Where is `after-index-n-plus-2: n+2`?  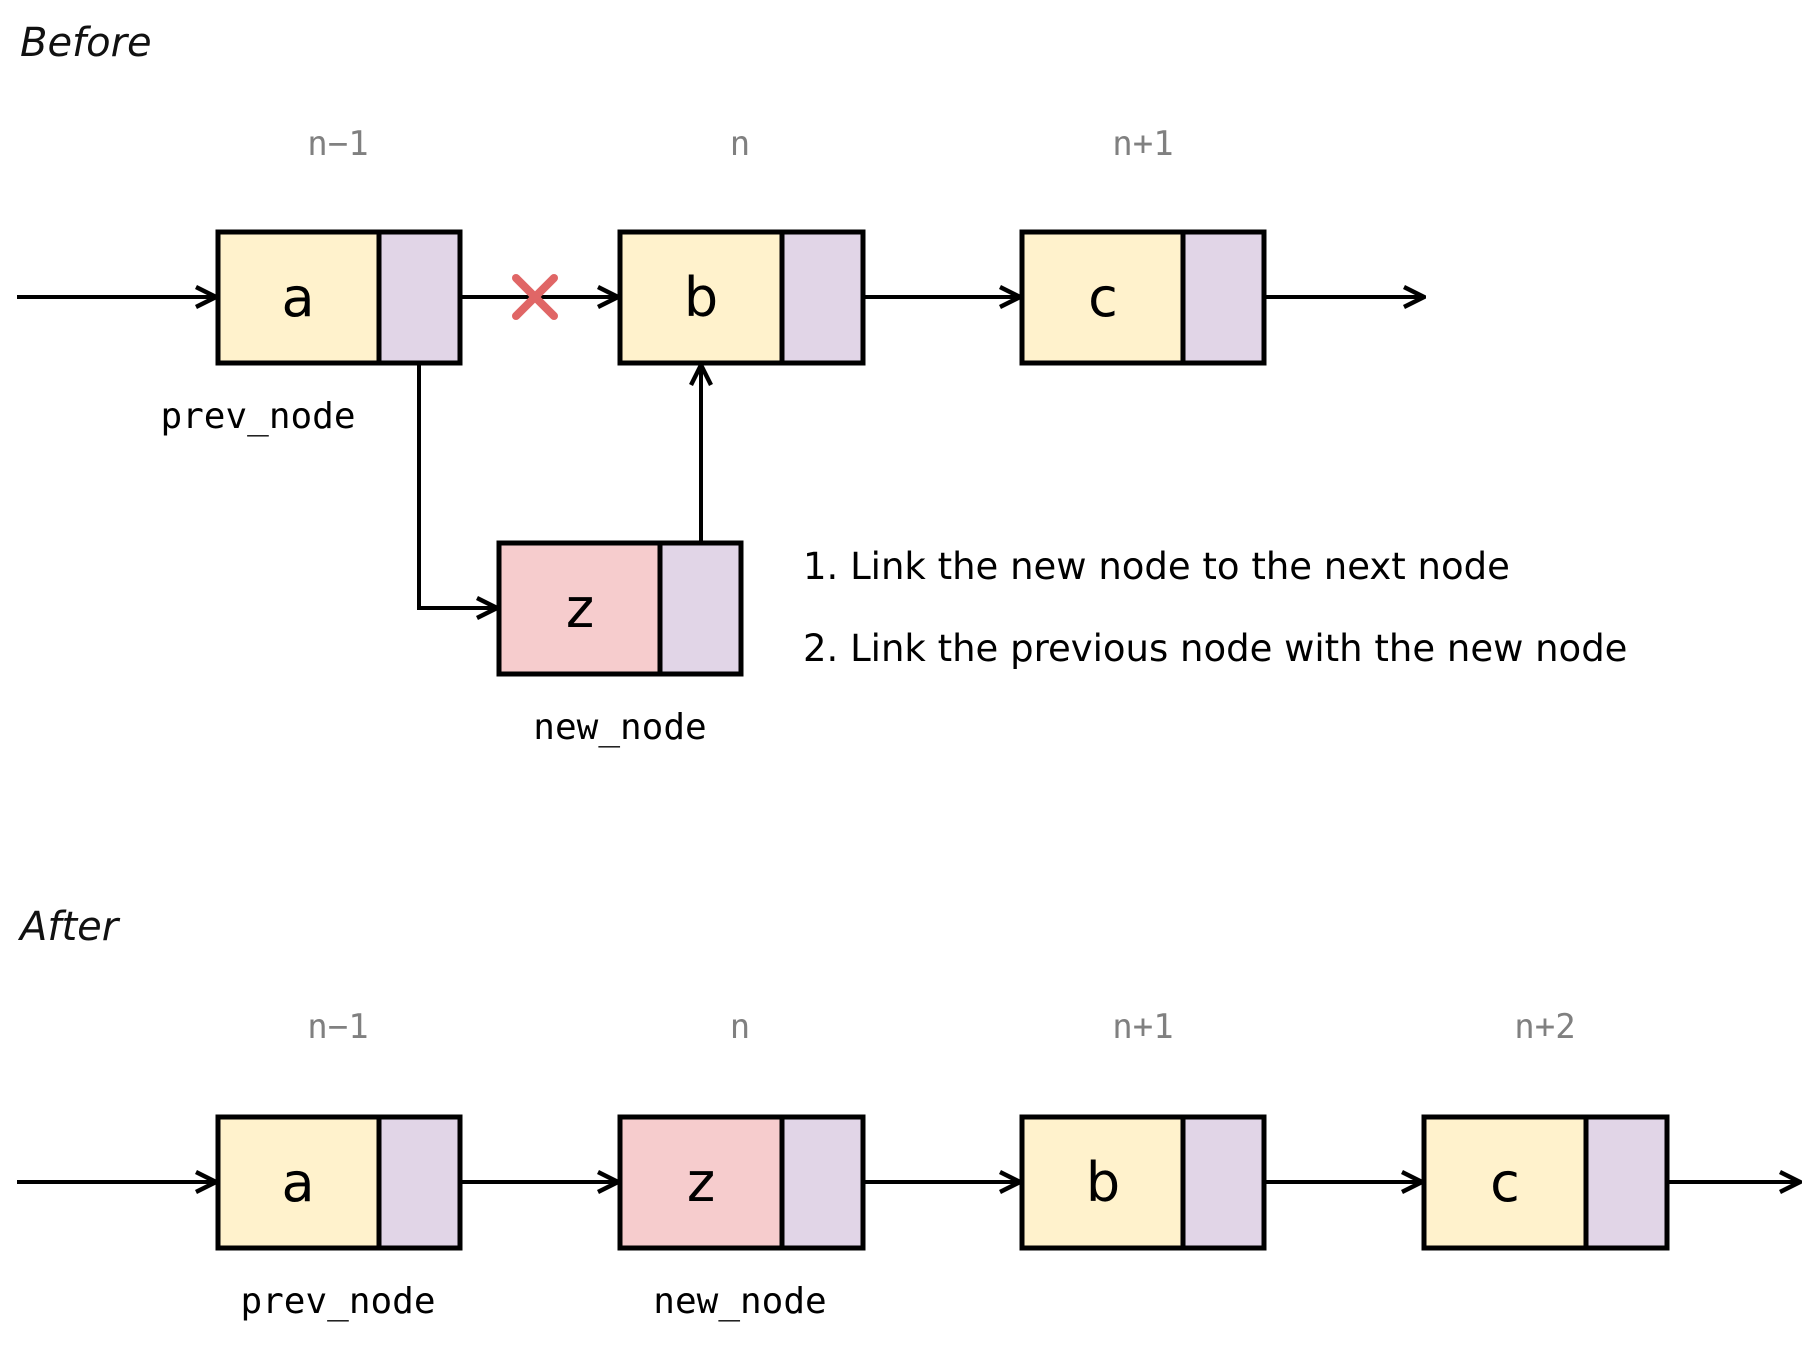 after-index-n-plus-2: n+2 is located at coordinates (1544, 1027).